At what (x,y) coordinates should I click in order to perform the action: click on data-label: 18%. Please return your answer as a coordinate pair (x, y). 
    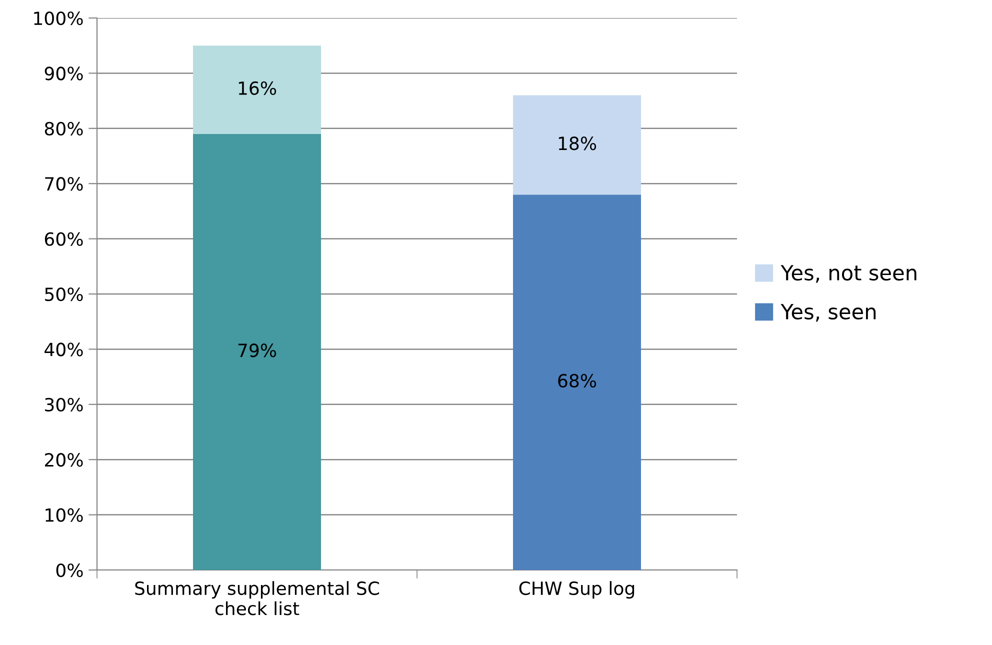
    Looking at the image, I should click on (577, 143).